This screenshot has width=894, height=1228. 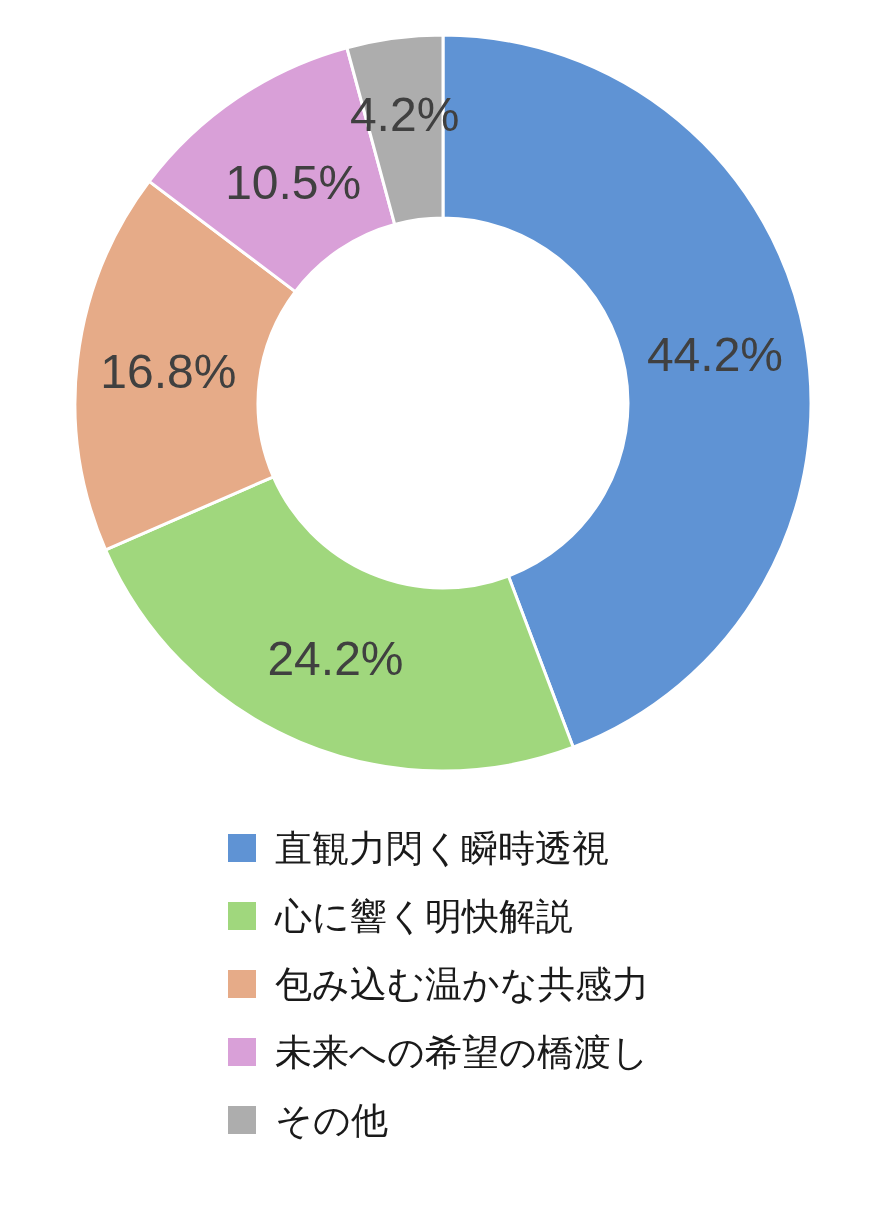 What do you see at coordinates (442, 849) in the screenshot?
I see `legend-label: 直観力閃く瞬時透視` at bounding box center [442, 849].